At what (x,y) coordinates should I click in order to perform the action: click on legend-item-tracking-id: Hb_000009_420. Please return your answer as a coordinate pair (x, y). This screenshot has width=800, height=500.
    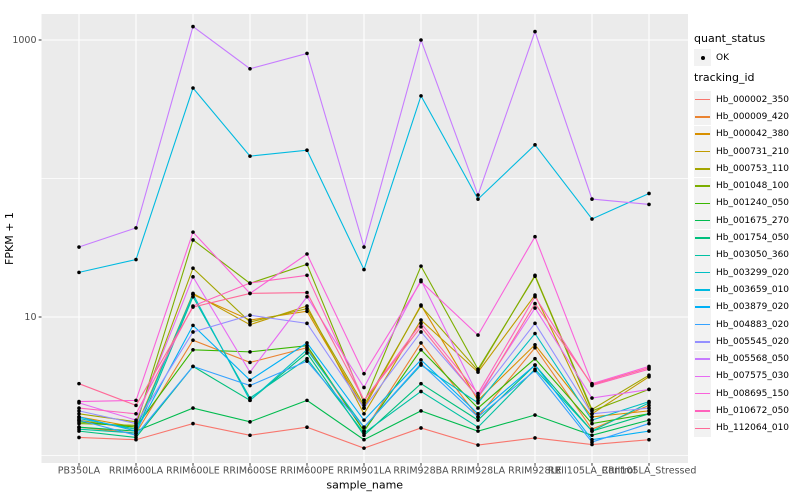
    Looking at the image, I should click on (741, 117).